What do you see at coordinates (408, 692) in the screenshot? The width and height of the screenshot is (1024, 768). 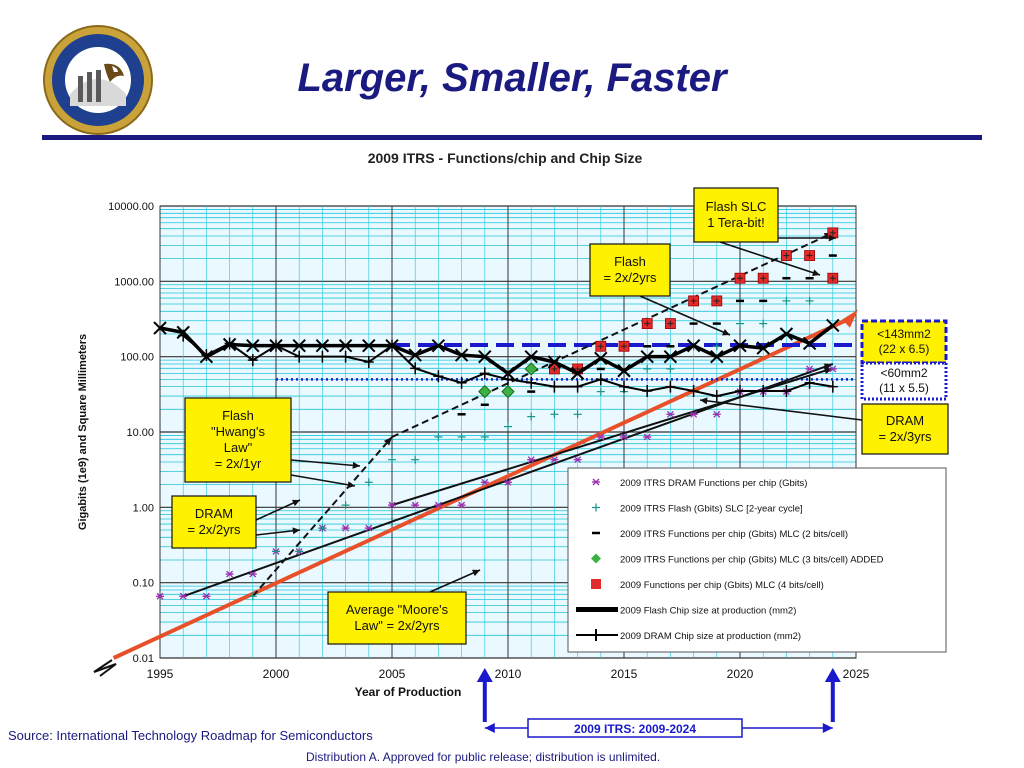 I see `x-axis-label: Year of Production` at bounding box center [408, 692].